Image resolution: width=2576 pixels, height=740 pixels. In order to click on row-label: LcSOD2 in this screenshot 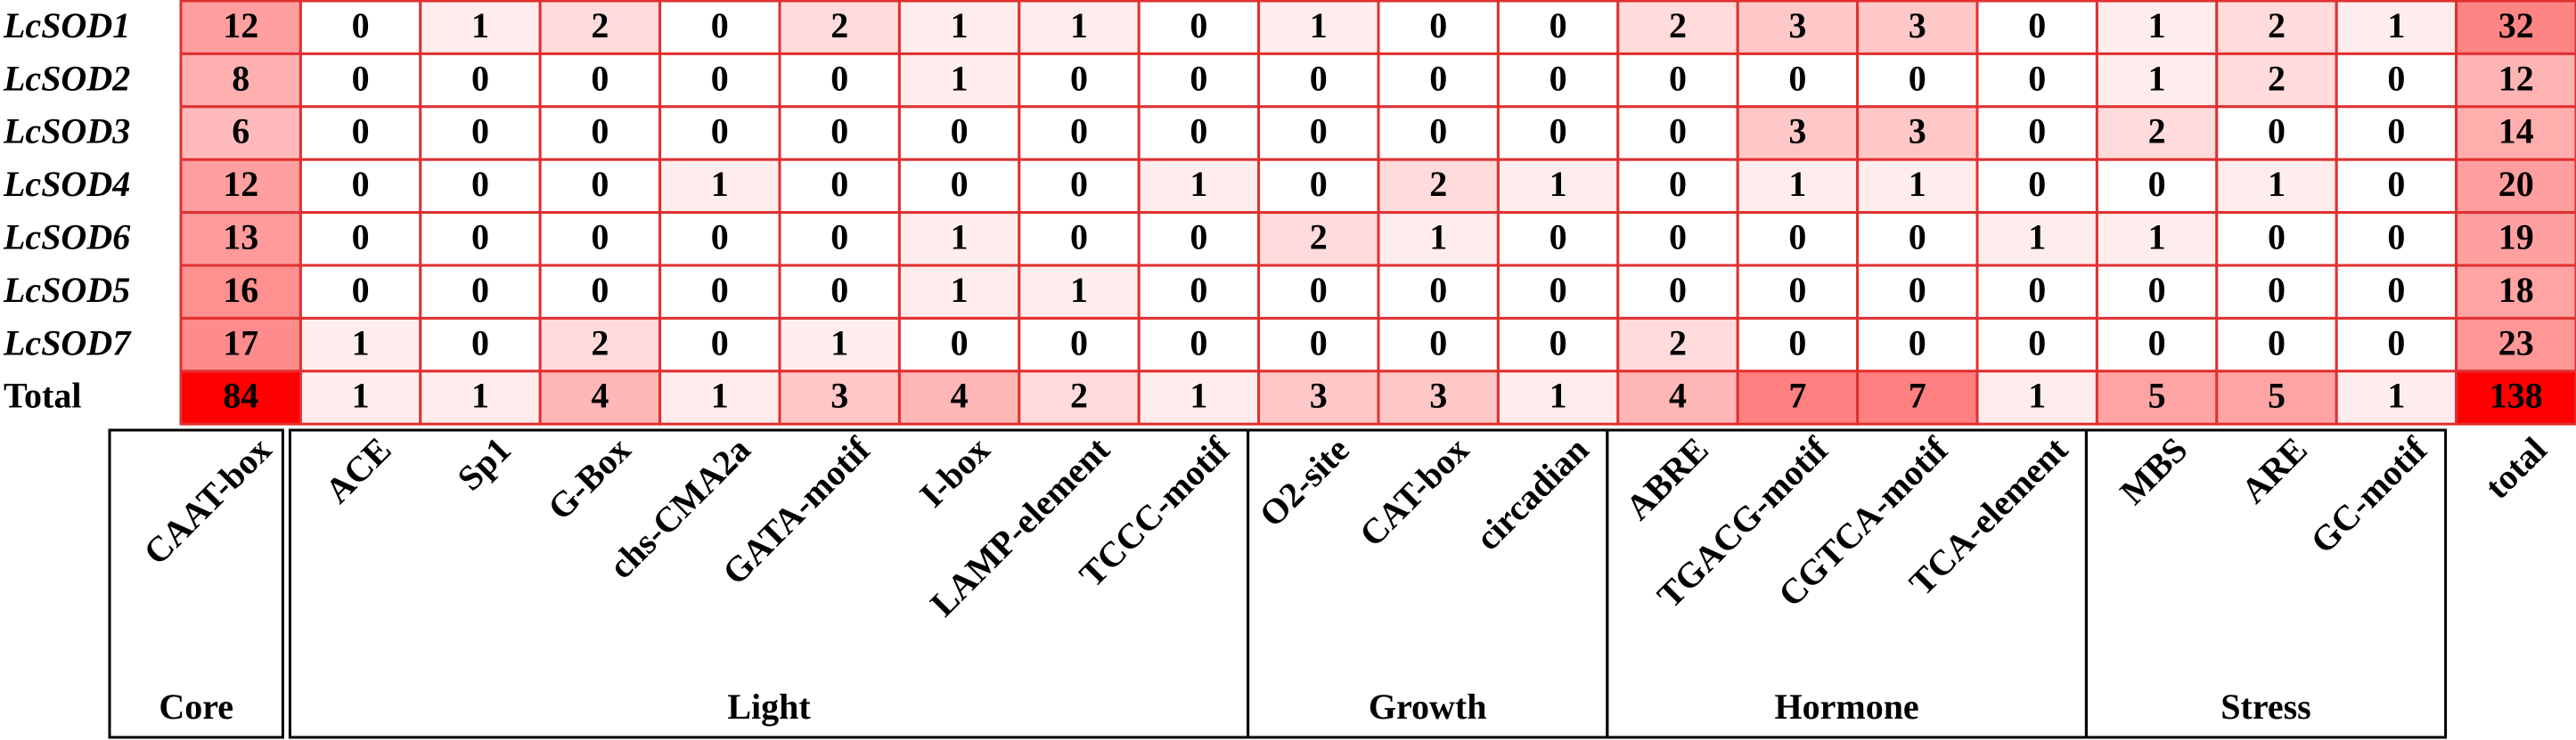, I will do `click(66, 78)`.